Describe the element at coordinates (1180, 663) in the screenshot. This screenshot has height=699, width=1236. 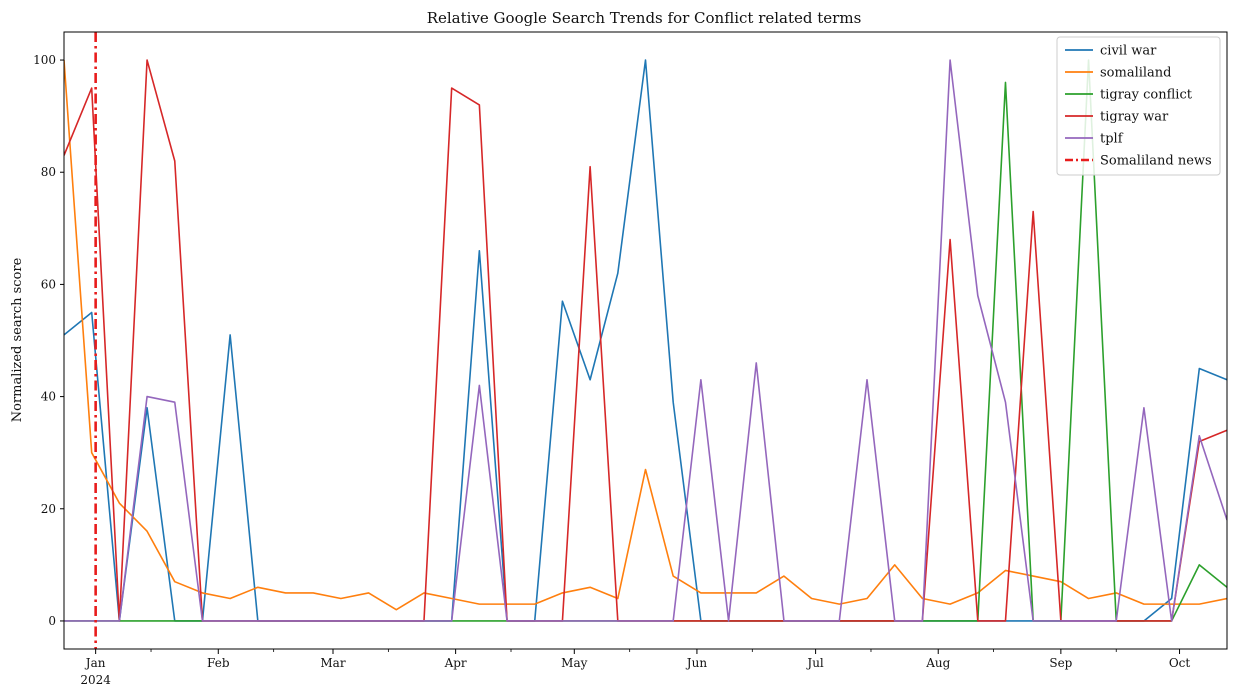
I see `x-tick-label: Oct` at that location.